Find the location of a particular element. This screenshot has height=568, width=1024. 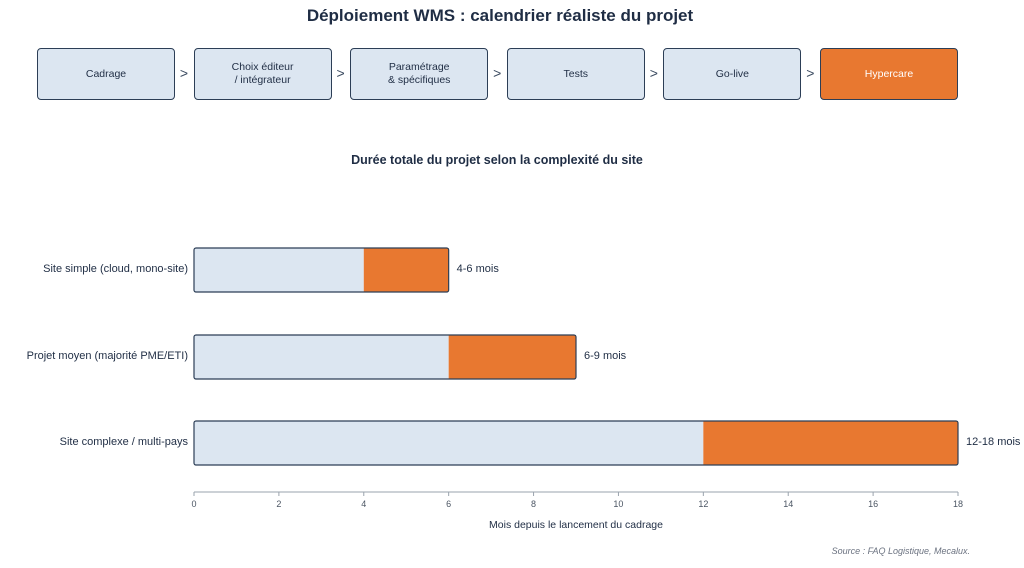

x-tick-label: 16 is located at coordinates (873, 504).